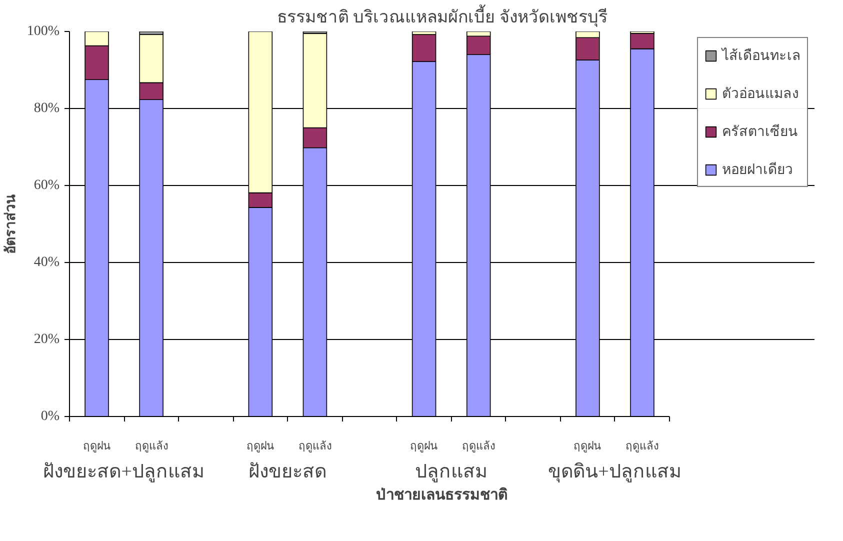 The width and height of the screenshot is (843, 541). I want to click on text: ปลูกแสม, so click(451, 472).